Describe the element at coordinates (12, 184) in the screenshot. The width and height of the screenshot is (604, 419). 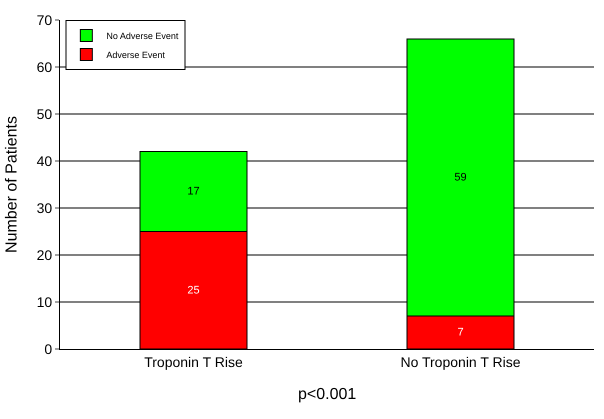
I see `y-axis-title: Number of Patients` at that location.